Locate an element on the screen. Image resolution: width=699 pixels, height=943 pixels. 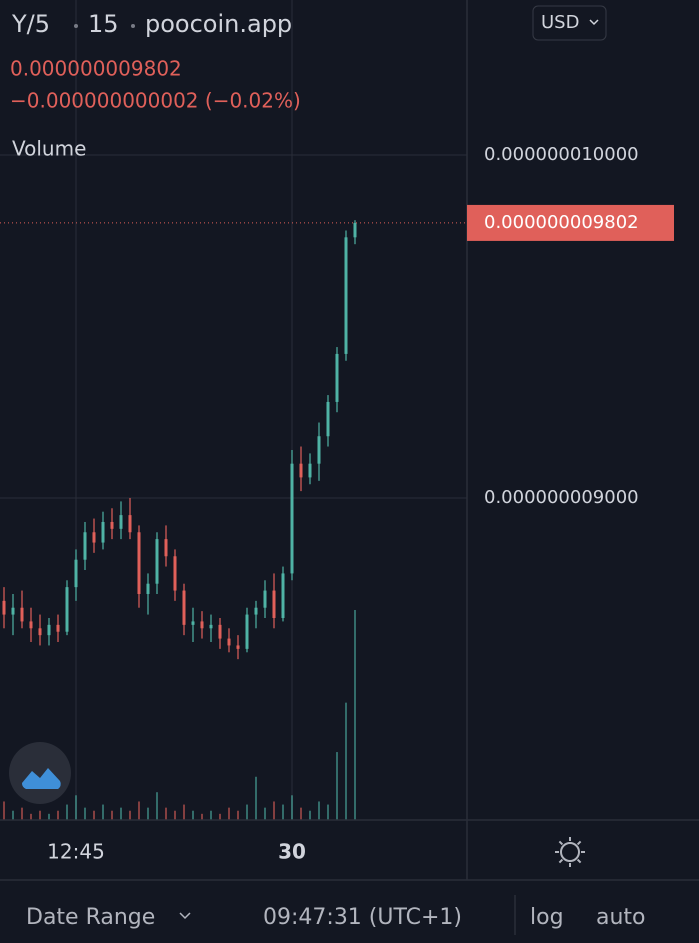
gear-teeth is located at coordinates (570, 852).